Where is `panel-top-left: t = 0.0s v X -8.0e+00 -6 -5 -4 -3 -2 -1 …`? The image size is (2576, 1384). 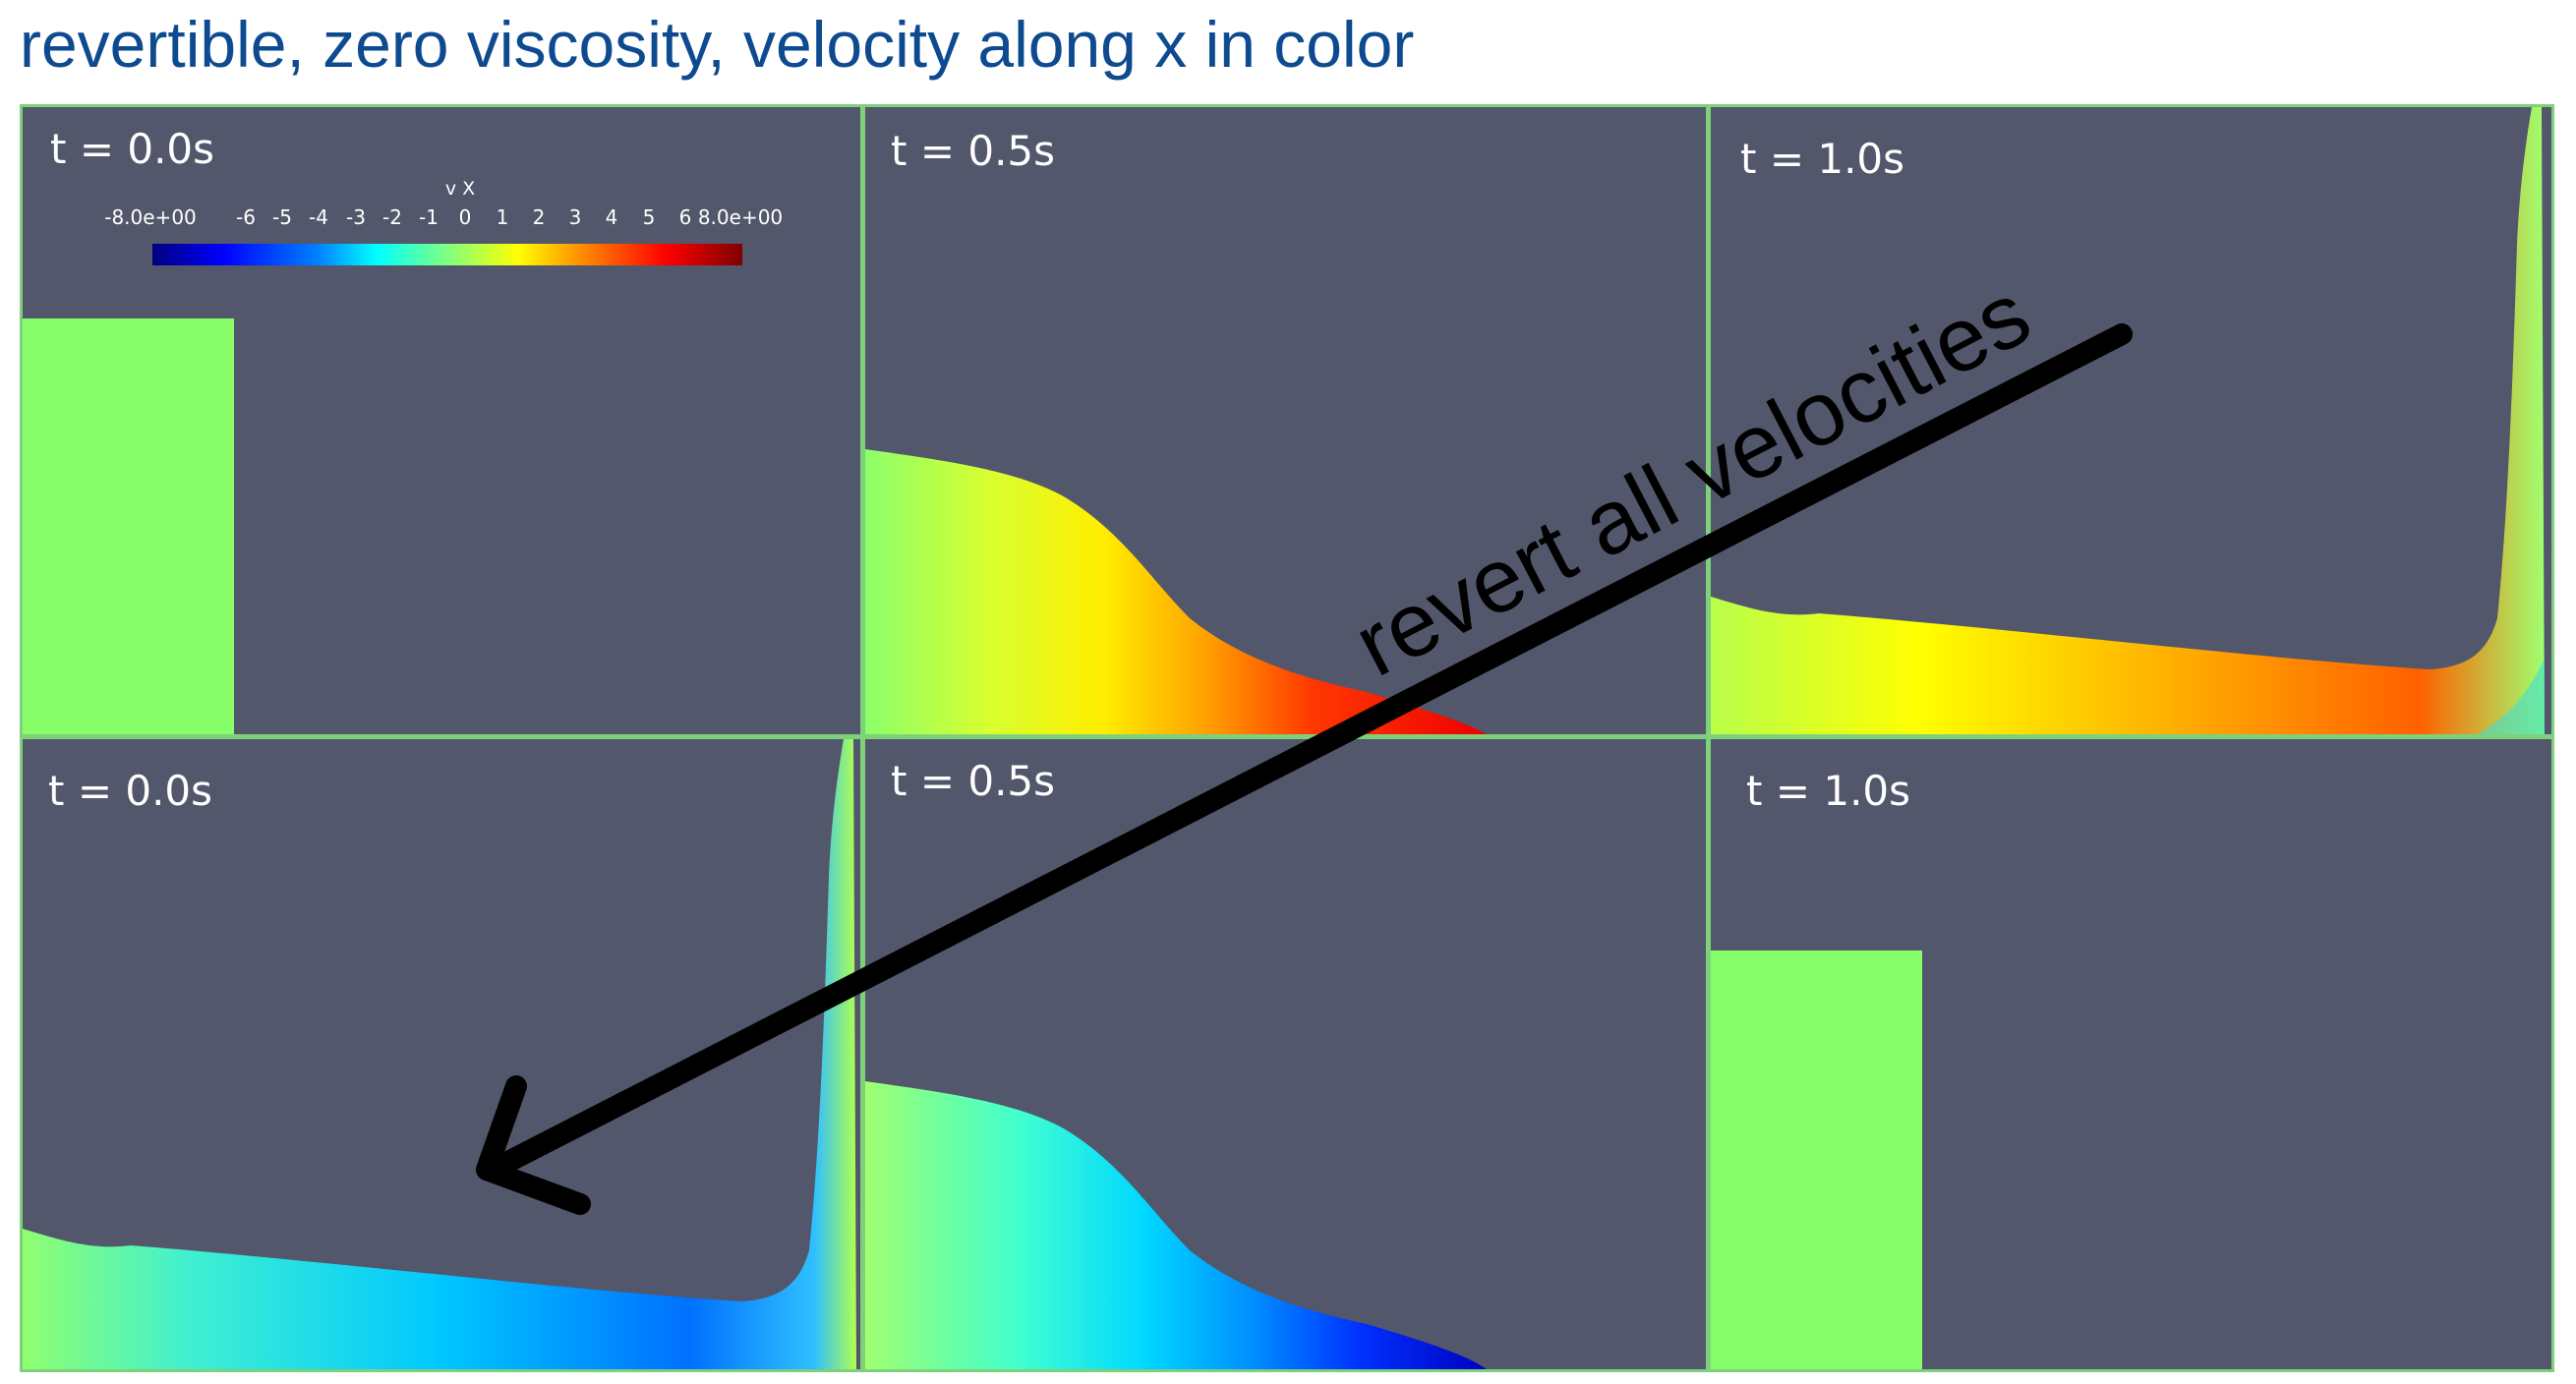
panel-top-left: t = 0.0s v X -8.0e+00 -6 -5 -4 -3 -2 -1 … is located at coordinates (441, 420).